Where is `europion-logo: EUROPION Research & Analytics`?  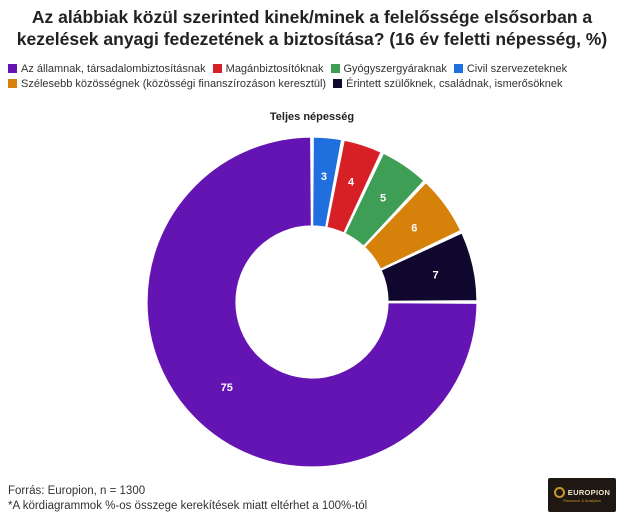
europion-logo: EUROPION Research & Analytics is located at coordinates (582, 495).